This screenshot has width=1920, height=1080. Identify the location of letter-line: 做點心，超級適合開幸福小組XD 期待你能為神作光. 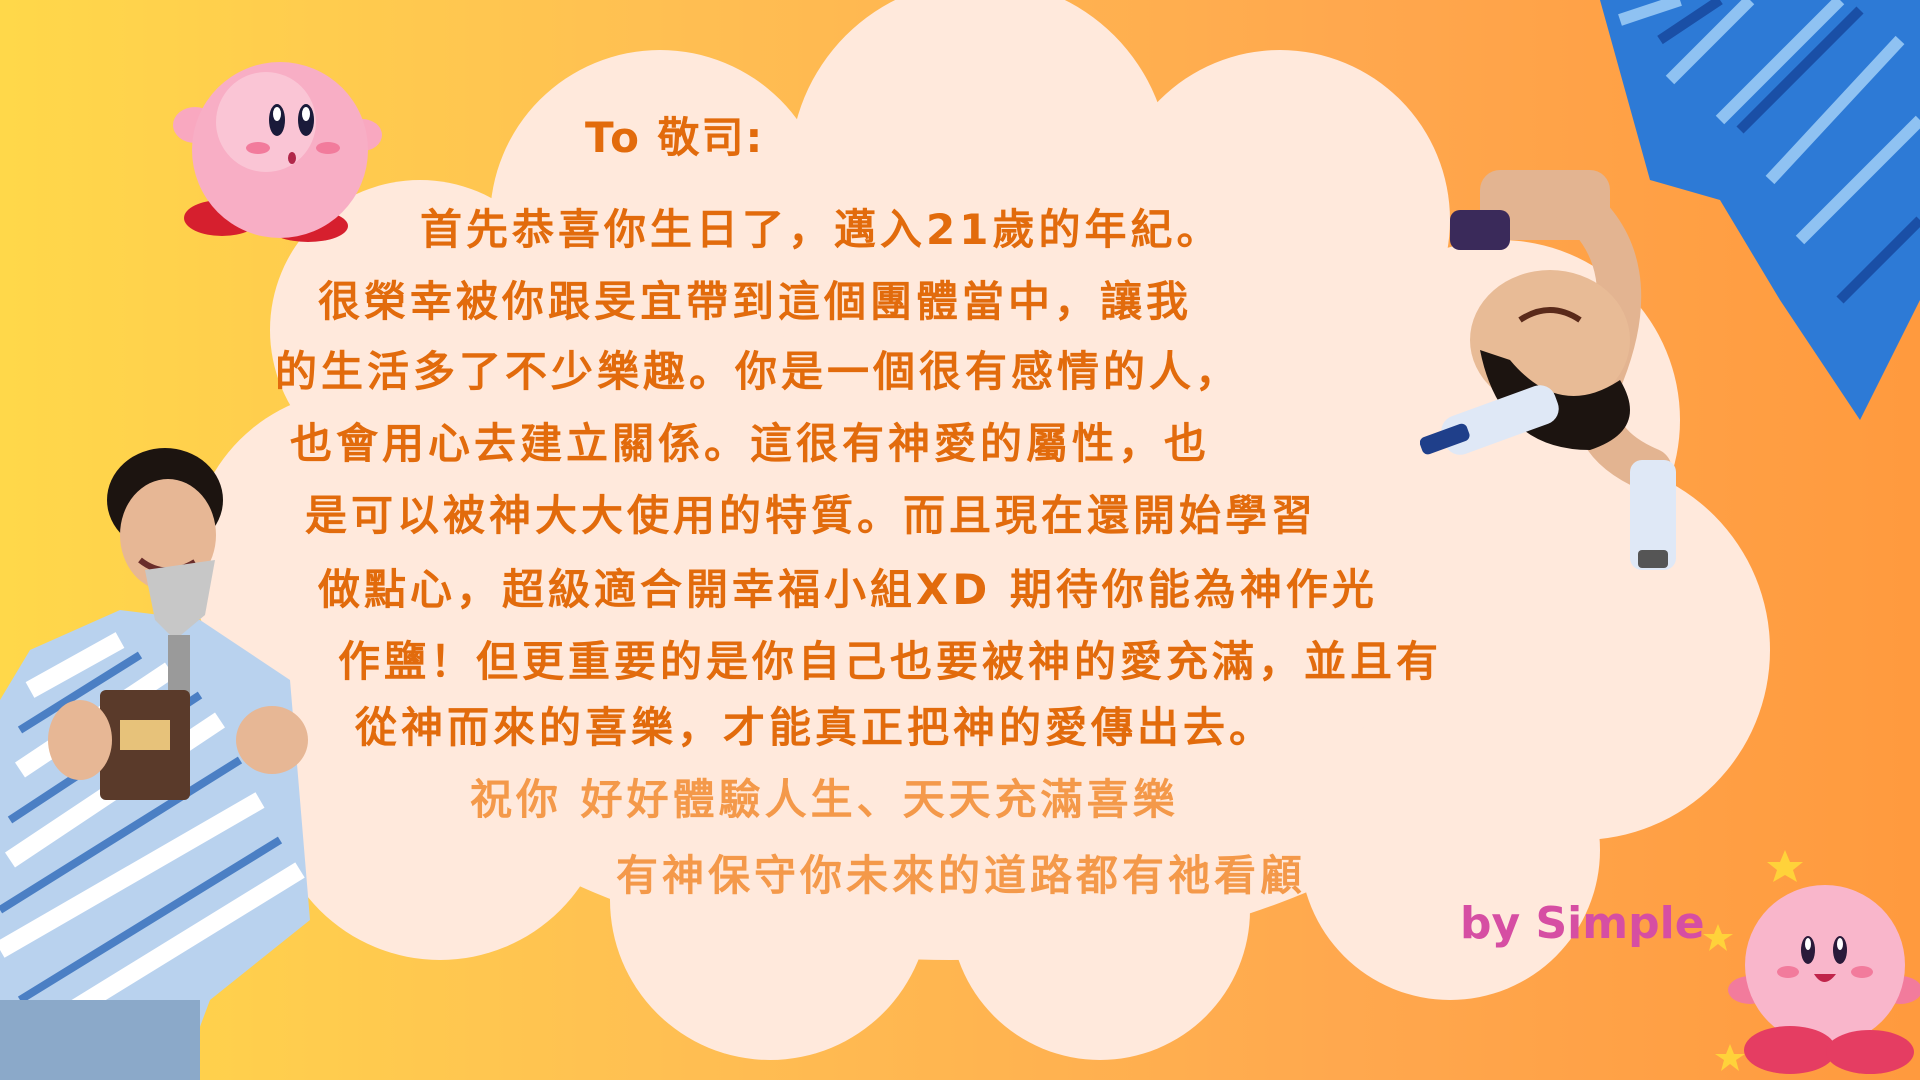
(848, 586).